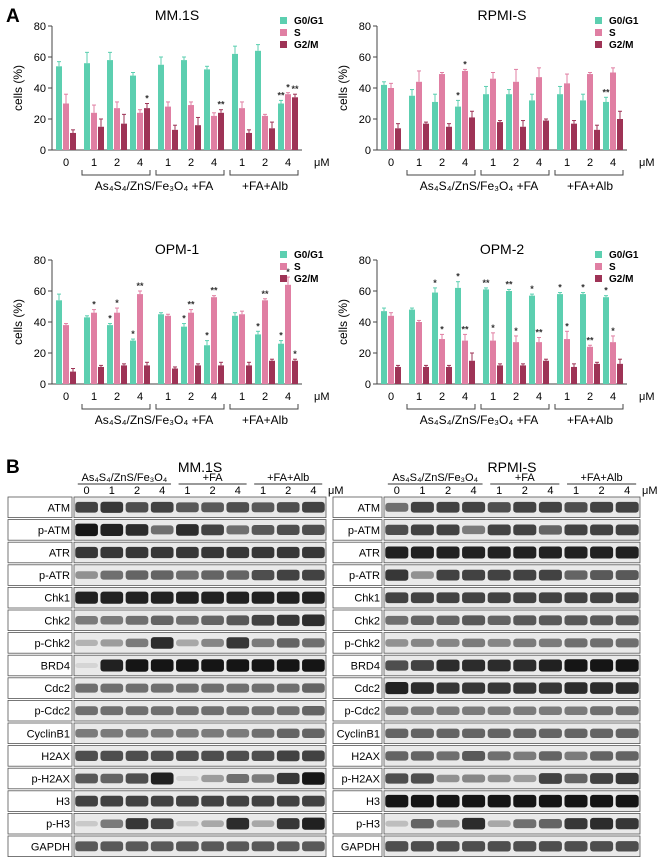  I want to click on significance-marker: *, so click(94, 305).